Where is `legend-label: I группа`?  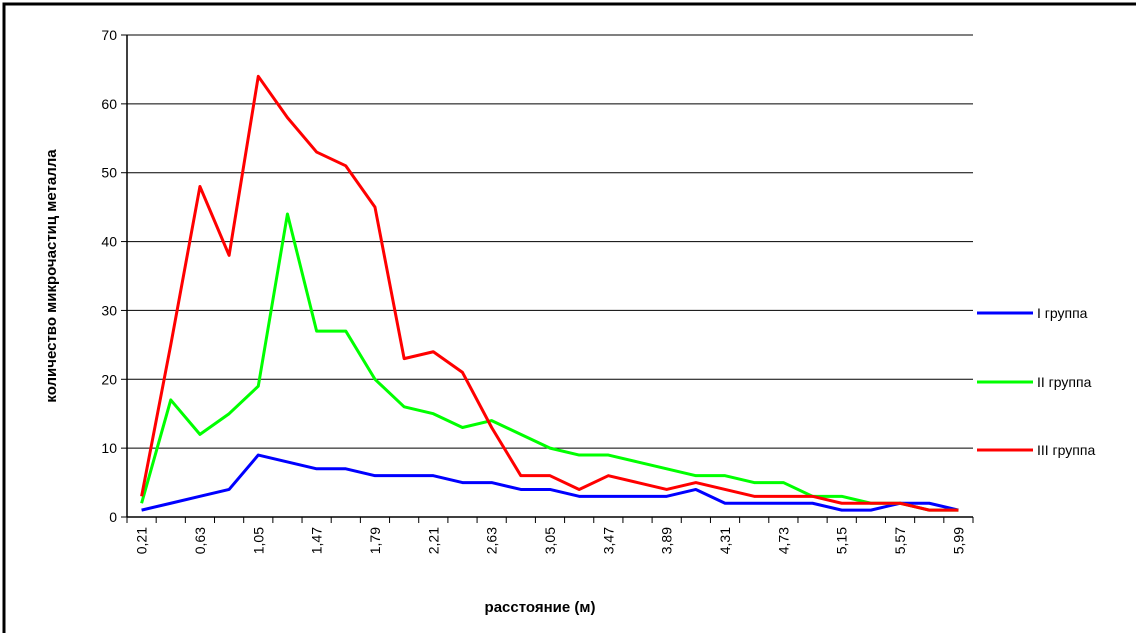 legend-label: I группа is located at coordinates (1062, 313).